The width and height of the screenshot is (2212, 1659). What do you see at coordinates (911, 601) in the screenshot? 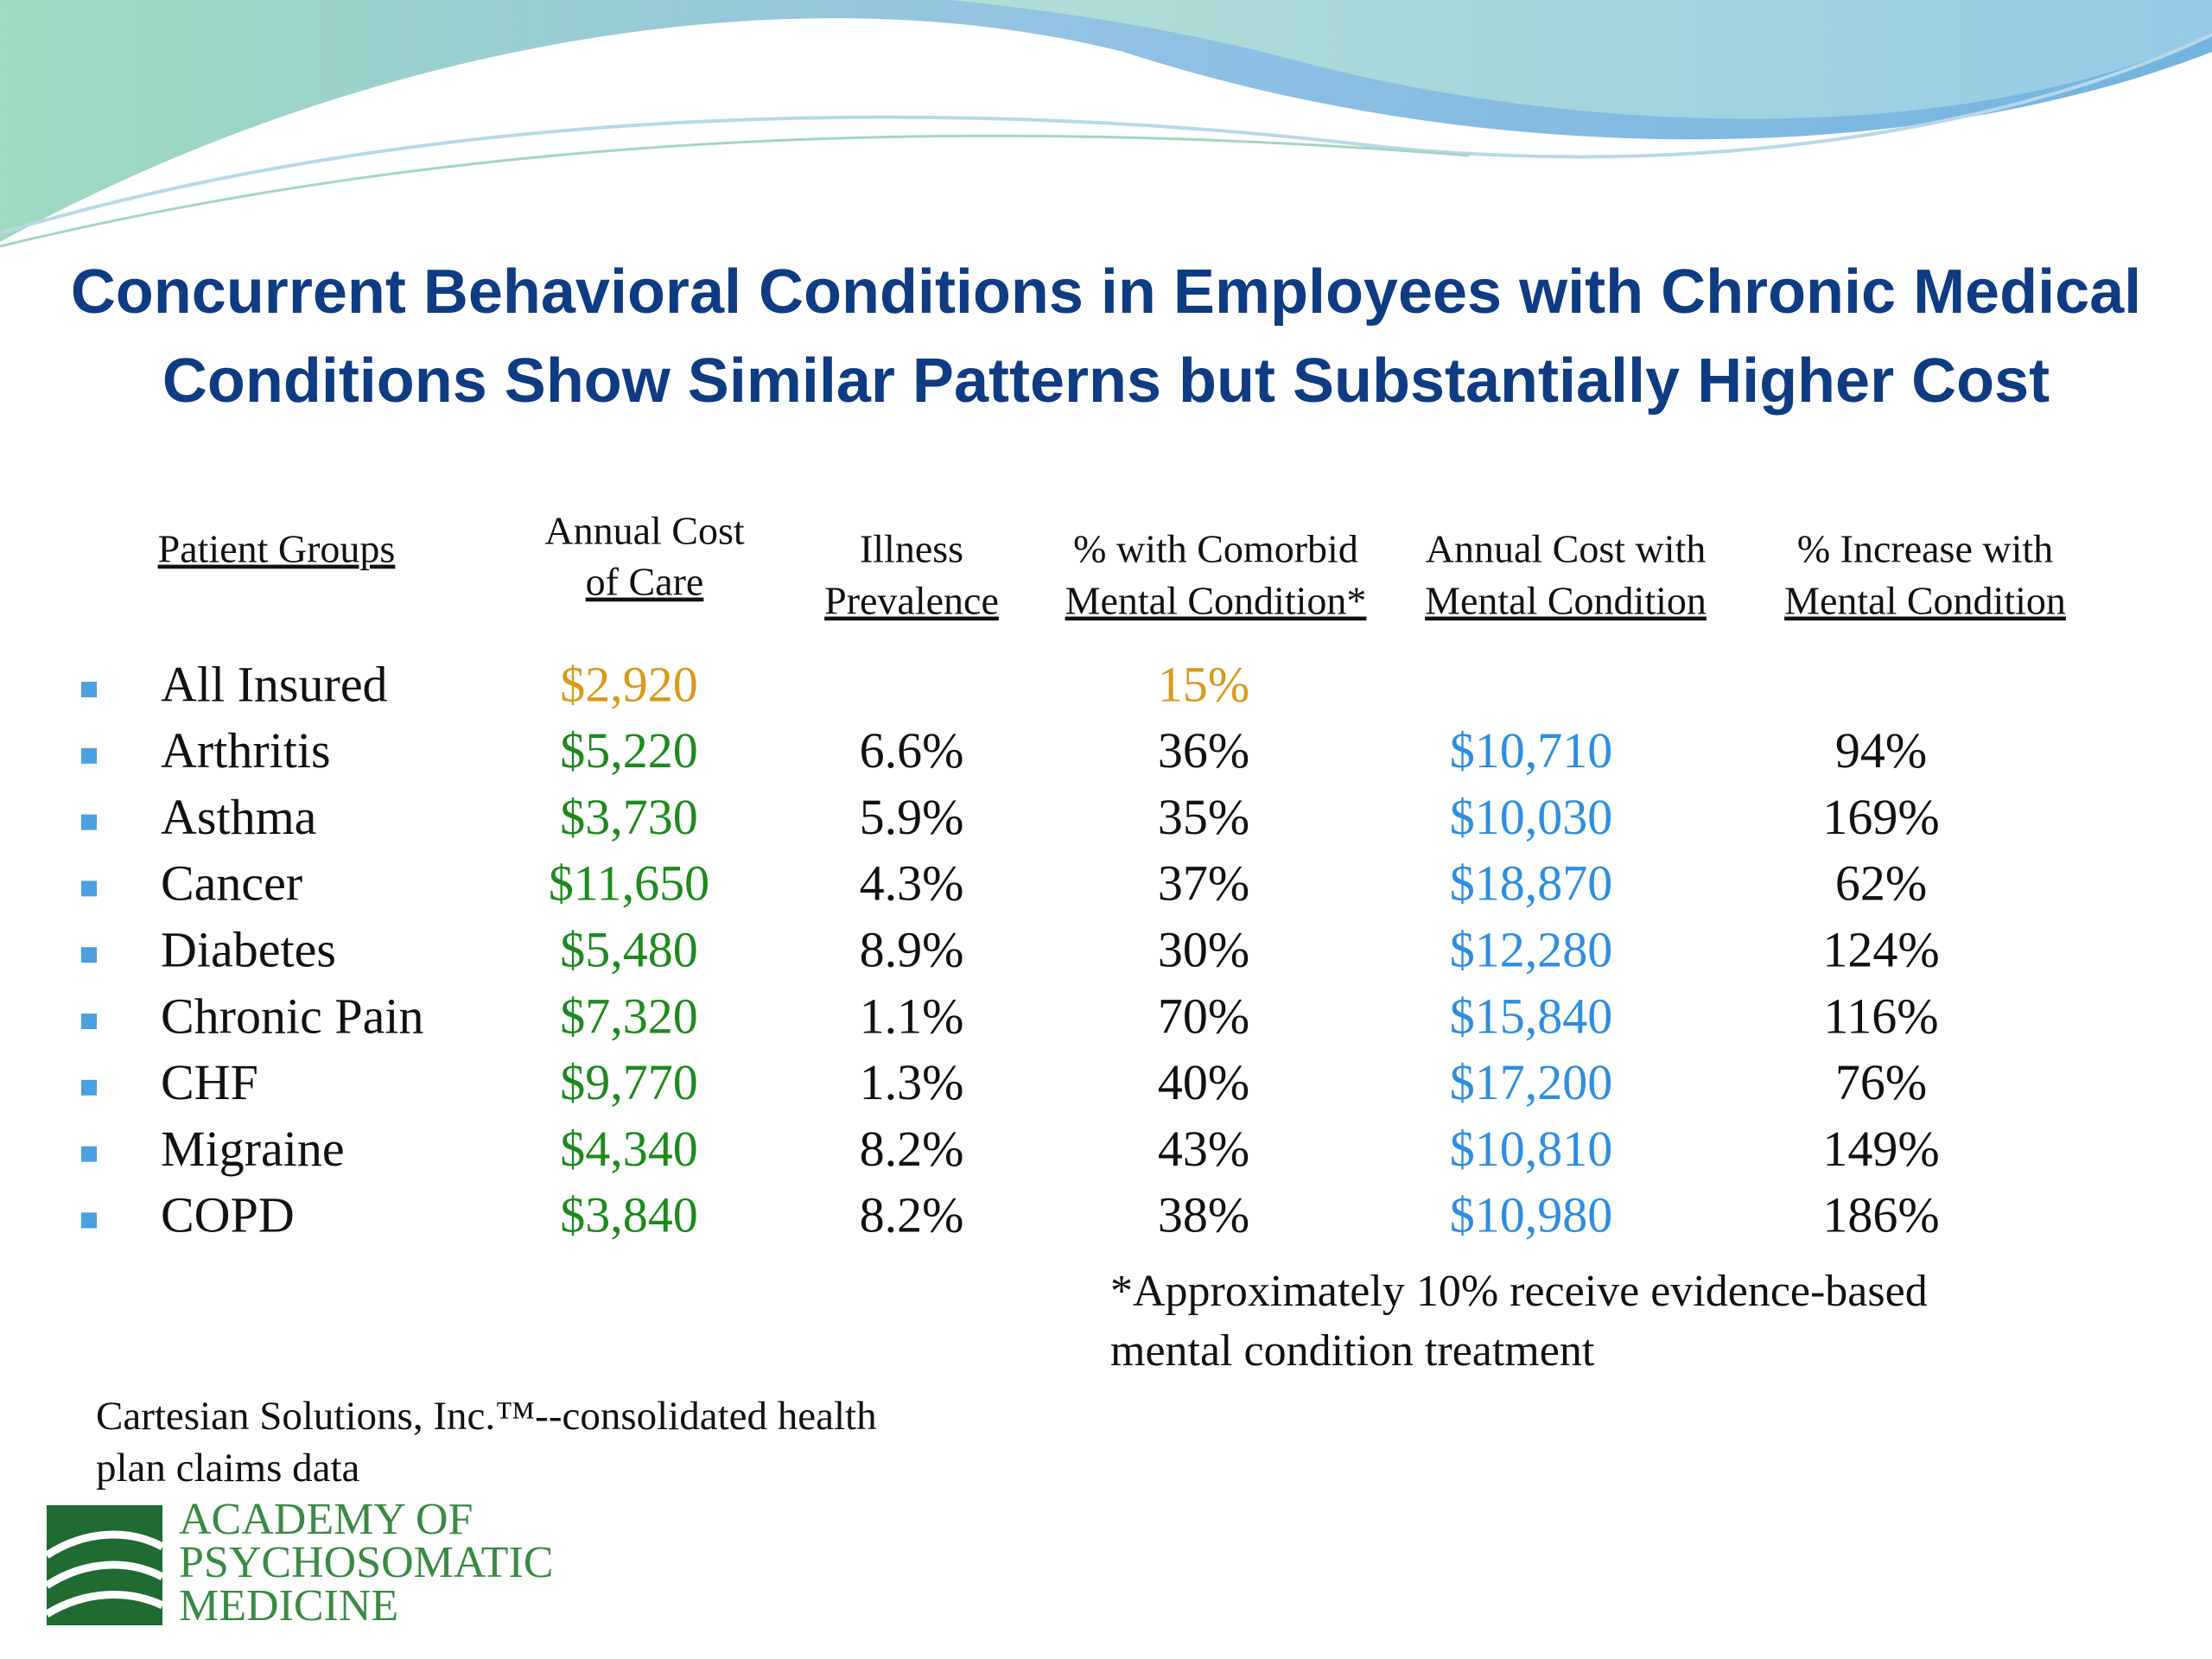
I see `column-header: Prevalence` at bounding box center [911, 601].